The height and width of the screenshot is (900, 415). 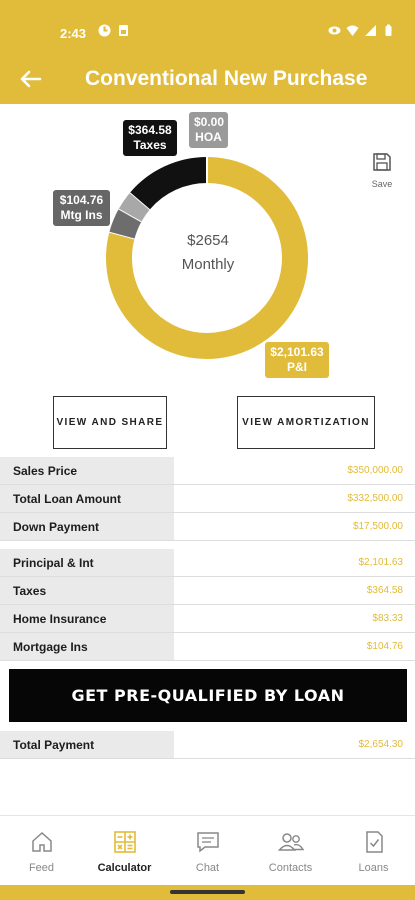 I want to click on gesture-handle, so click(x=207, y=892).